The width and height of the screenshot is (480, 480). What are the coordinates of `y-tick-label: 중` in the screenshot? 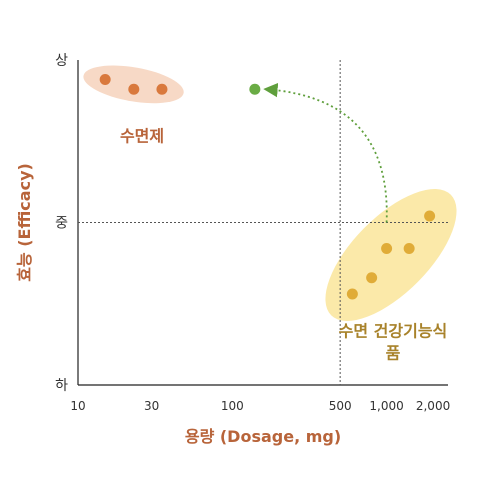 It's located at (61, 224).